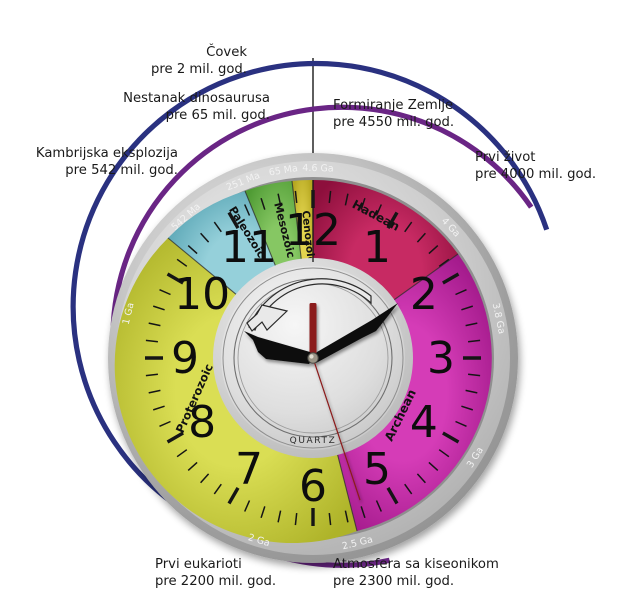  Describe the element at coordinates (202, 294) in the screenshot. I see `hour-numeral-10: 10` at that location.